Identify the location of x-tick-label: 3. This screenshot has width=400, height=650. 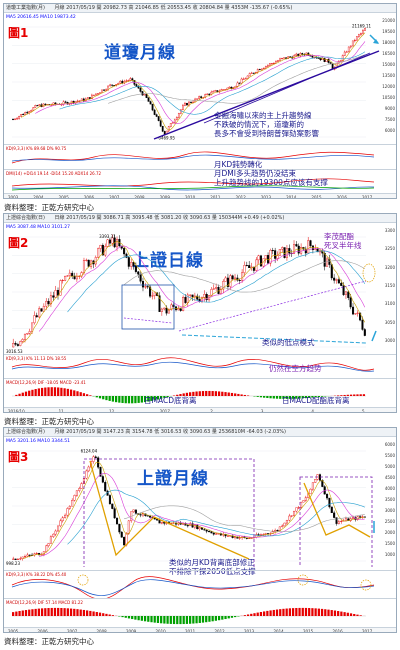
(262, 411).